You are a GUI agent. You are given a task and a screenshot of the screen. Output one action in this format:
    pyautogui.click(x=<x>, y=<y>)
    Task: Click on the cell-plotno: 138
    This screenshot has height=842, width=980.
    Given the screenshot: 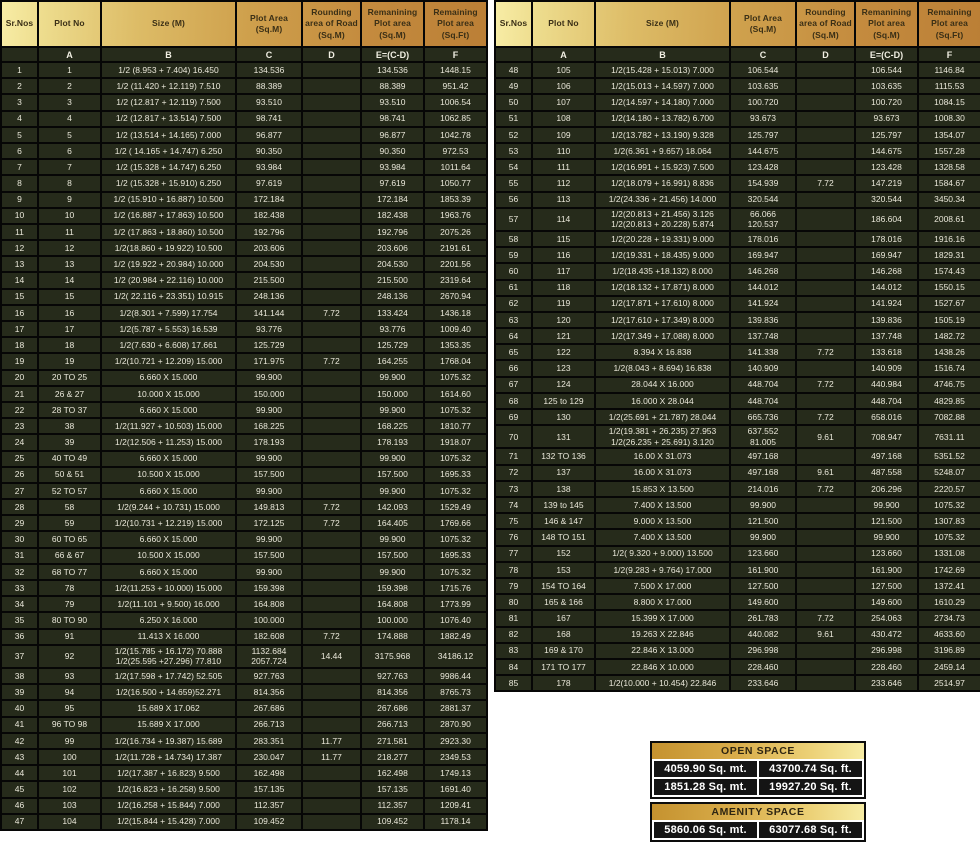 What is the action you would take?
    pyautogui.click(x=563, y=489)
    